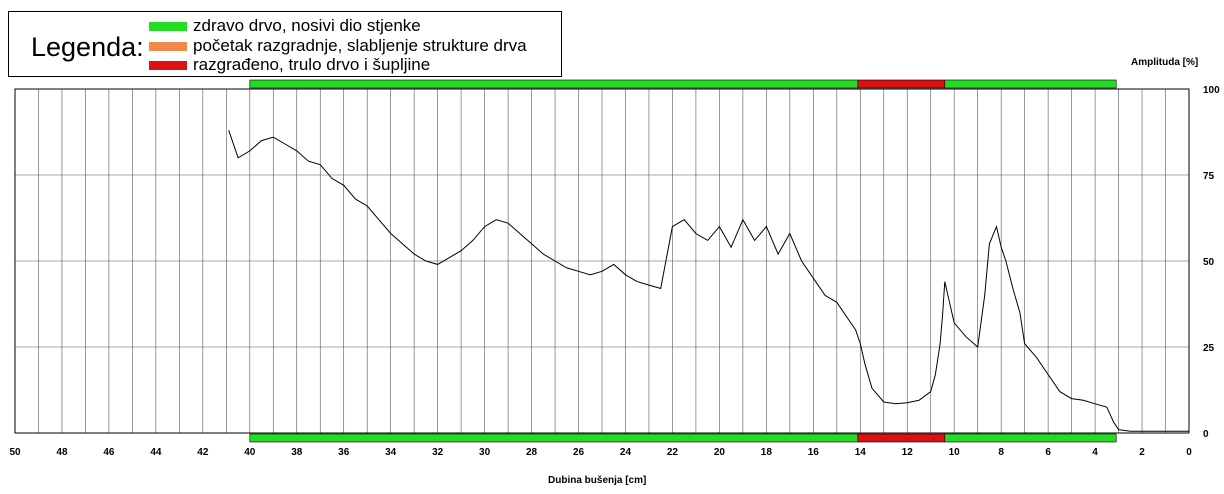 This screenshot has height=494, width=1224. Describe the element at coordinates (1206, 434) in the screenshot. I see `y-tick-label: 0` at that location.